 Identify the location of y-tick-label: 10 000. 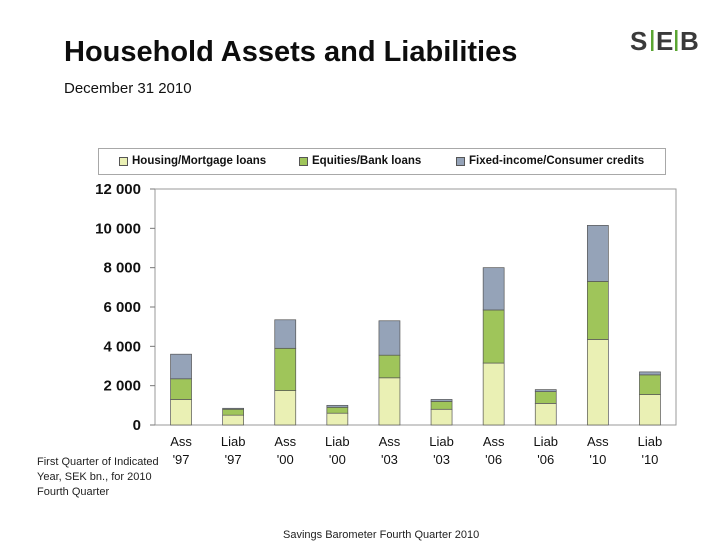
(118, 228).